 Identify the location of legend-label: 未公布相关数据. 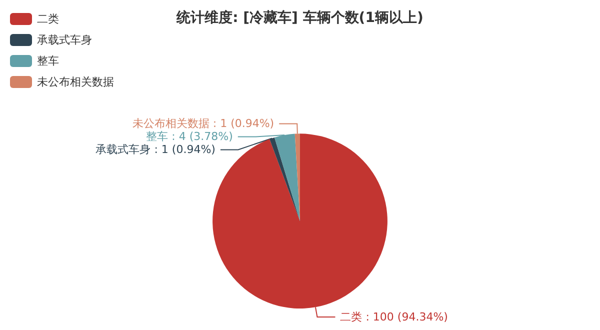
(75, 82).